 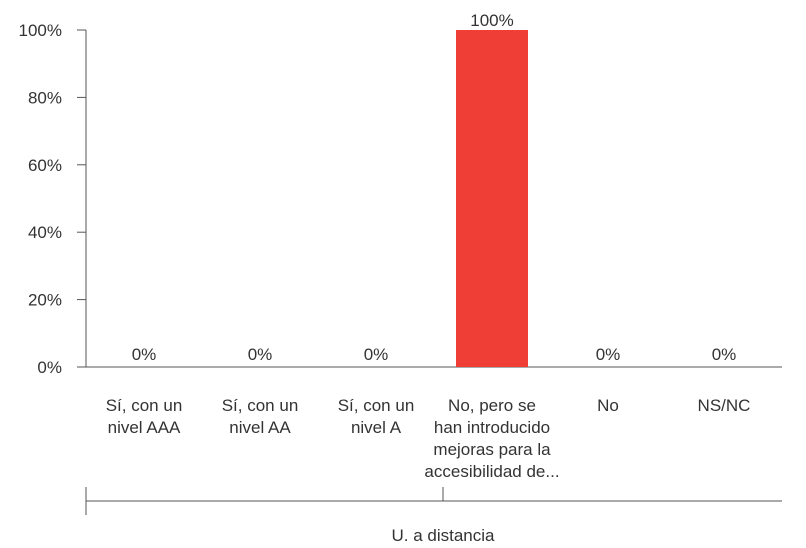 I want to click on y-tick-label: 40%, so click(x=45, y=232).